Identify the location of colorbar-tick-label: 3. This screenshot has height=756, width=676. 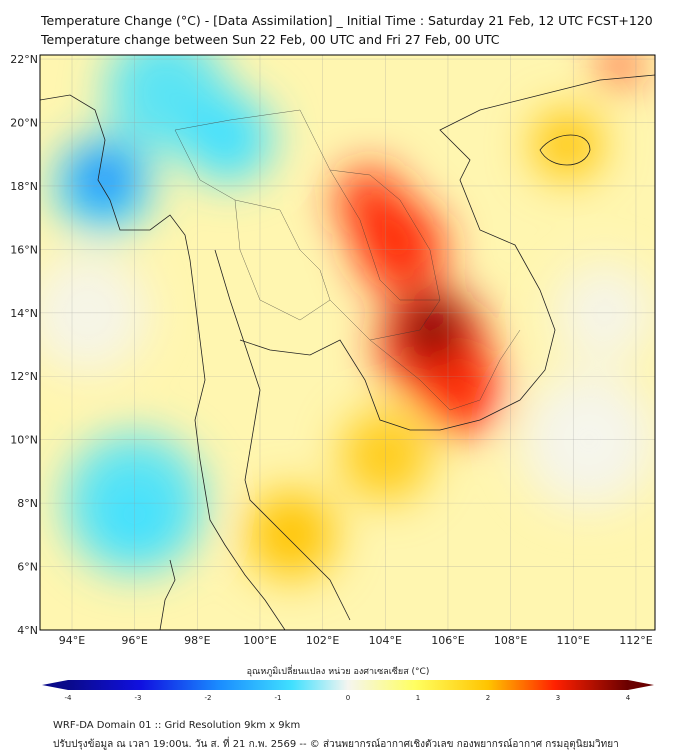
(558, 697).